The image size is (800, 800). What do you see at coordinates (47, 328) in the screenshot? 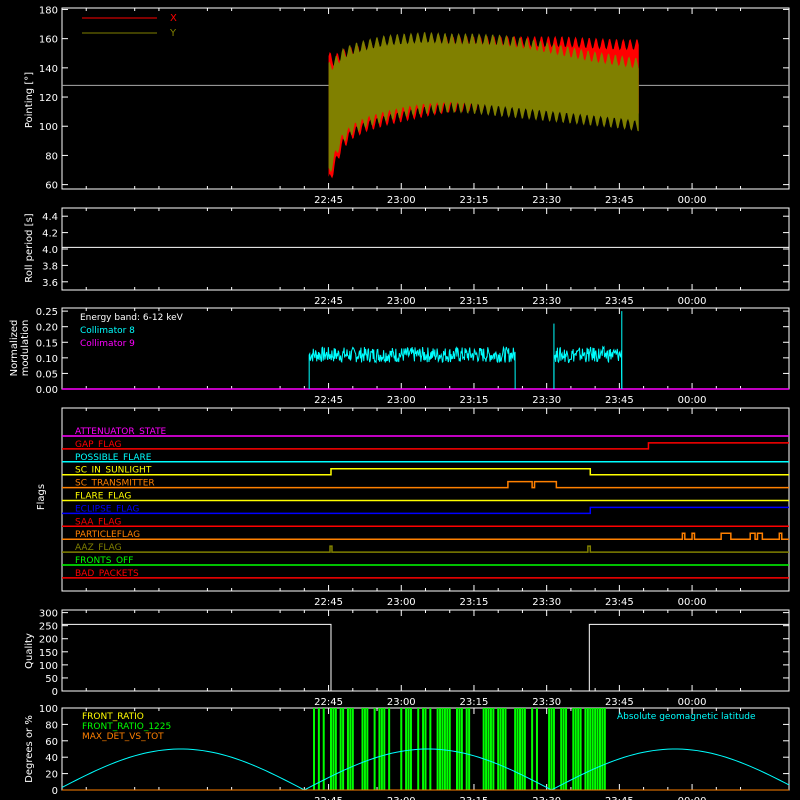
I see `y-tick-label: 0.20` at bounding box center [47, 328].